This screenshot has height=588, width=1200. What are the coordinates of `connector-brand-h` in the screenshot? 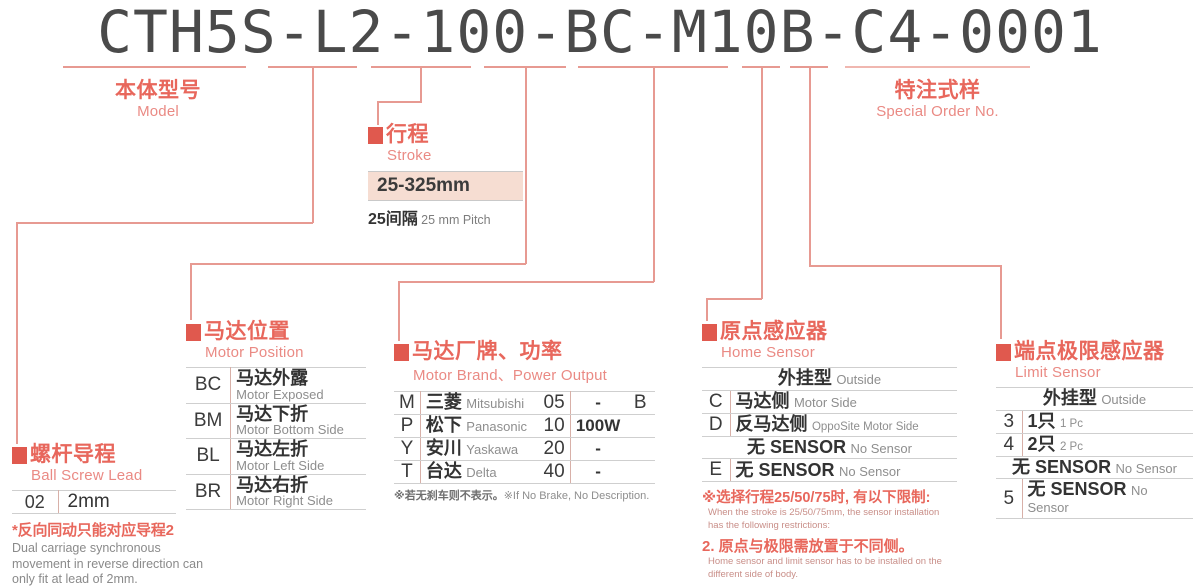 It's located at (526, 282).